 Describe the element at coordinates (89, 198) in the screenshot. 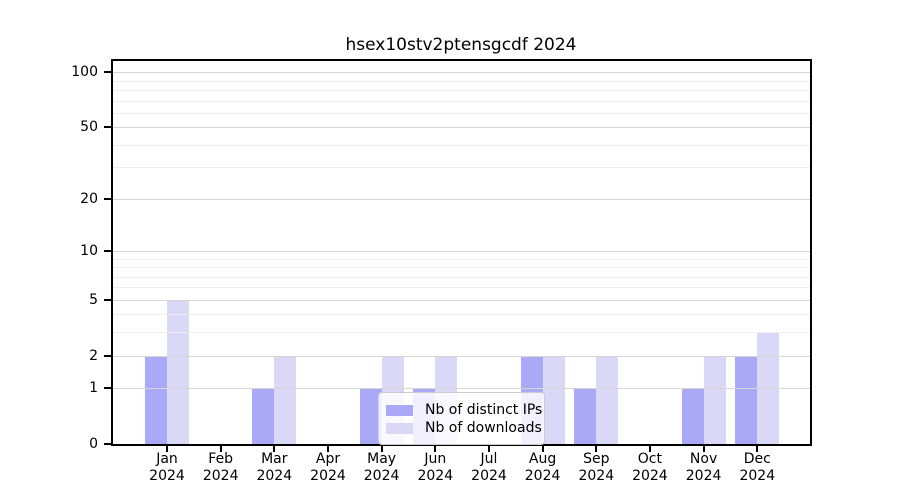

I see `y-tick-label: 20` at that location.